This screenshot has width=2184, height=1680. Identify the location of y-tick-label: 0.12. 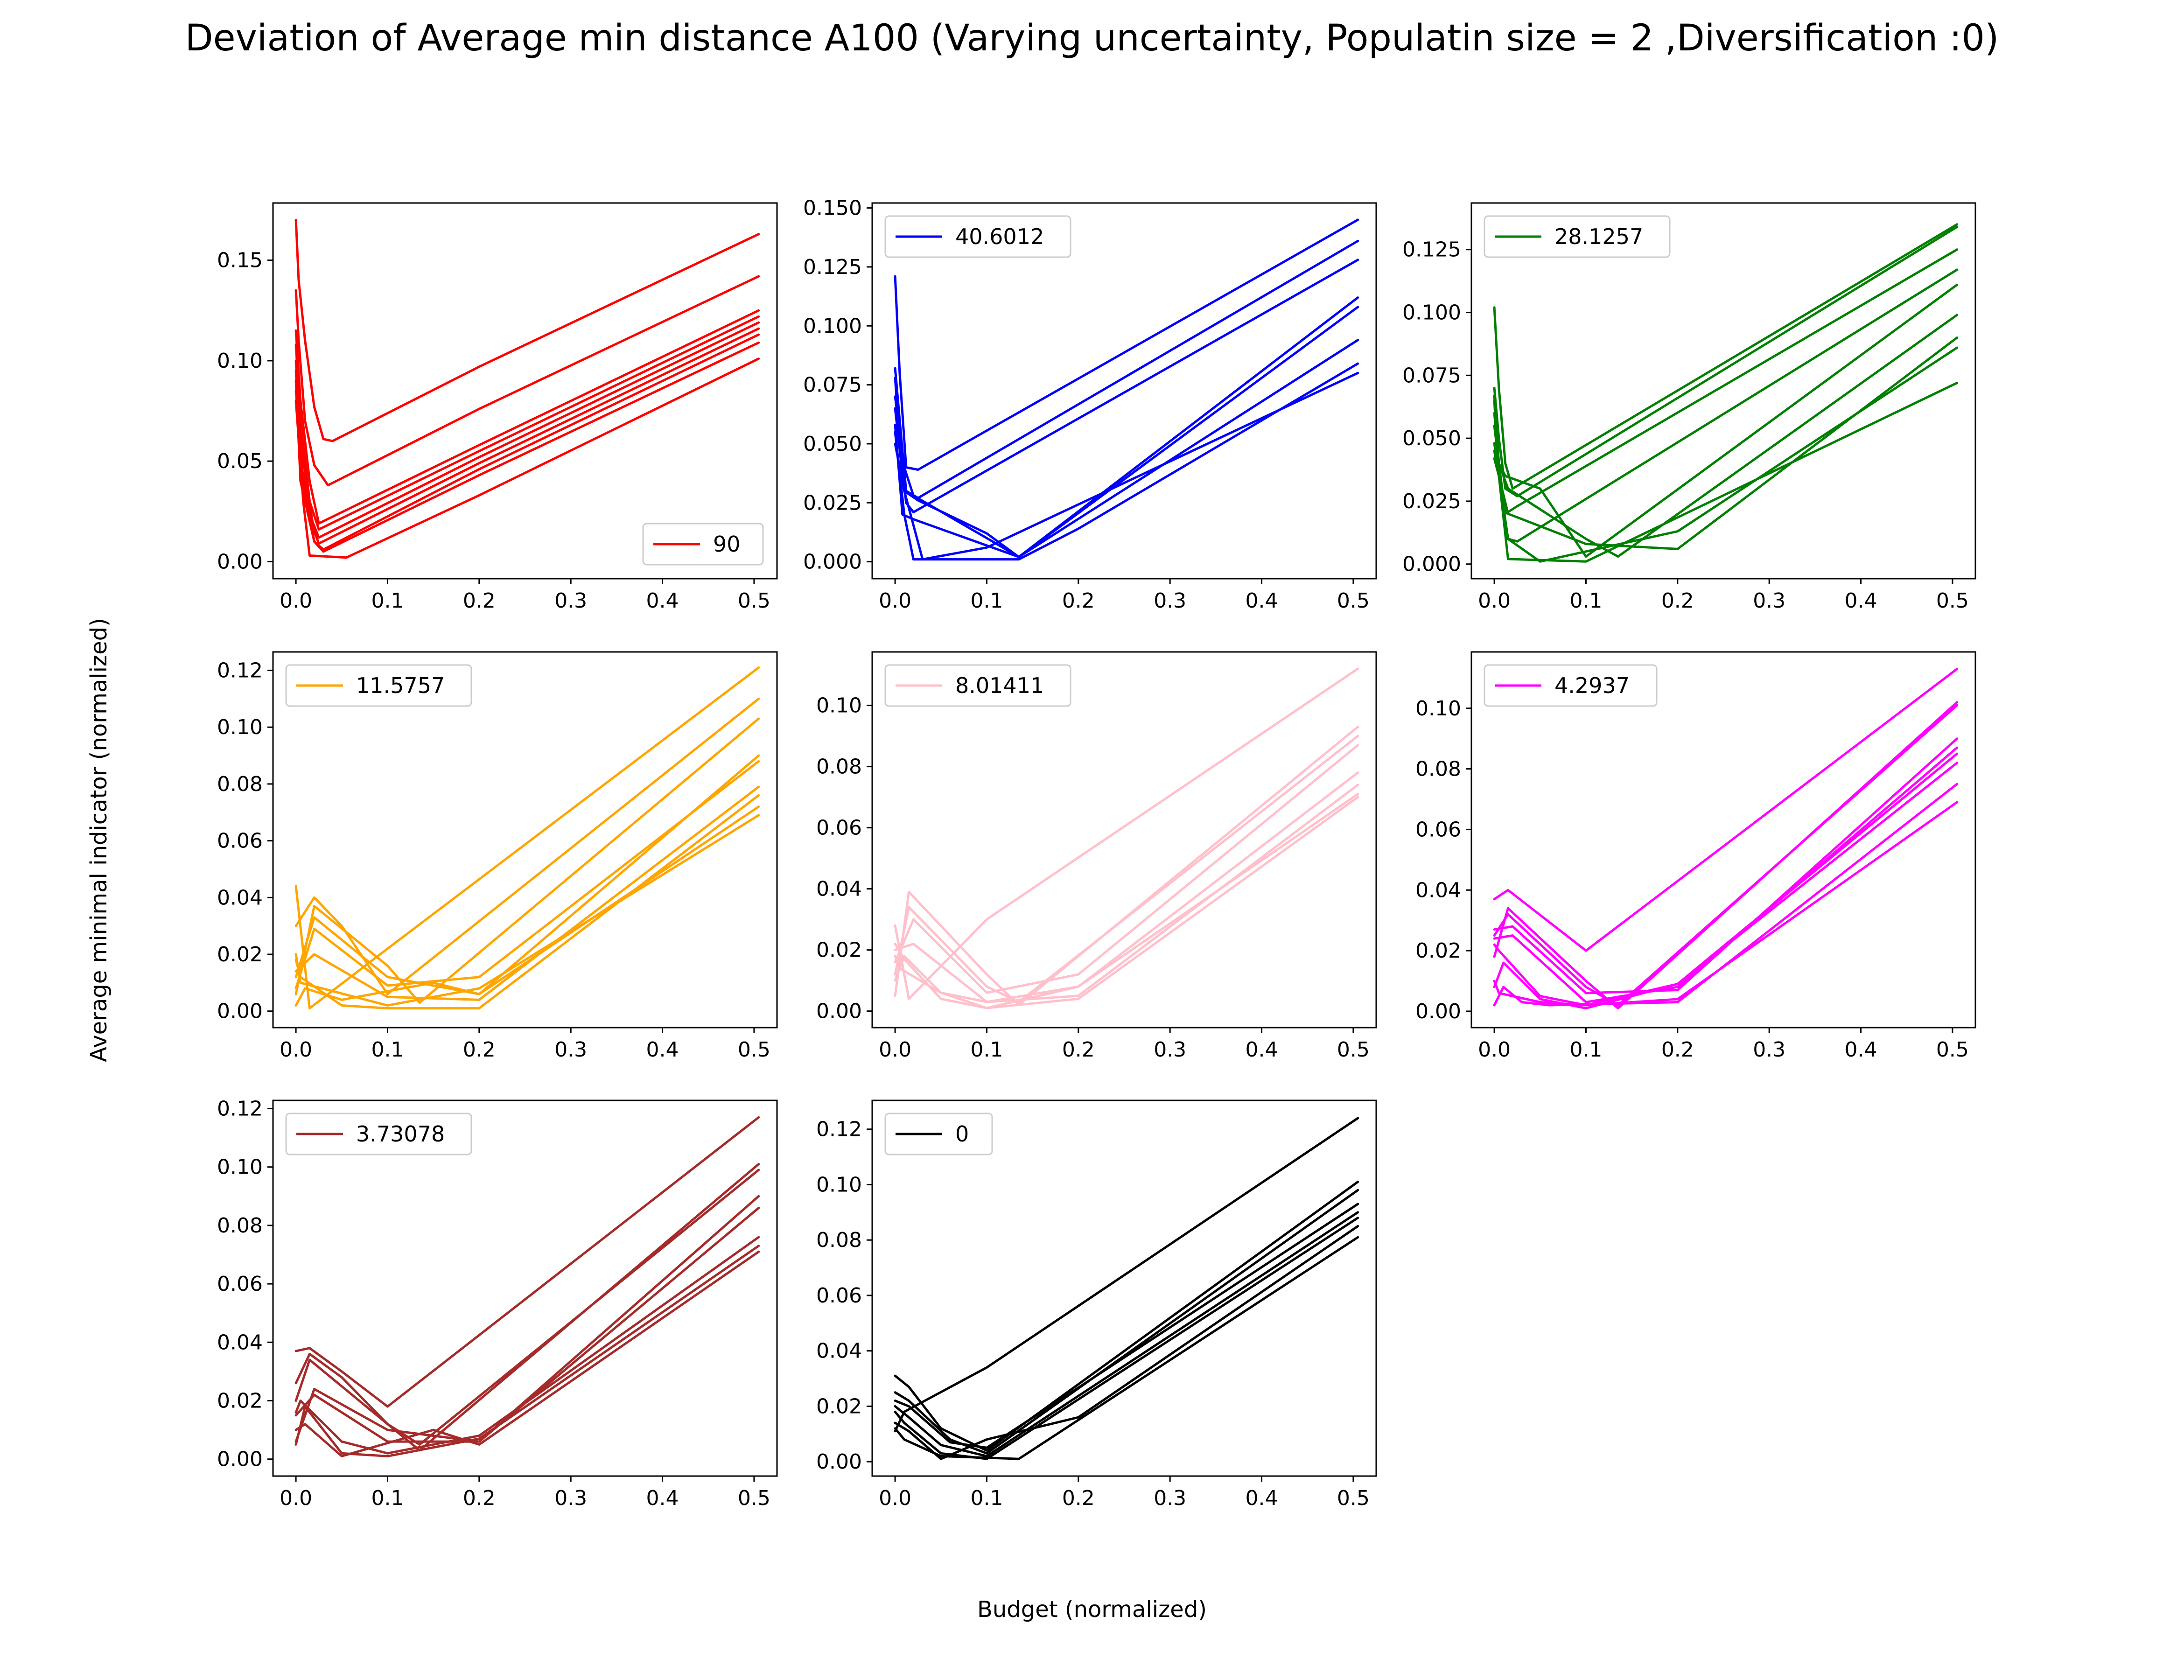
(839, 1129).